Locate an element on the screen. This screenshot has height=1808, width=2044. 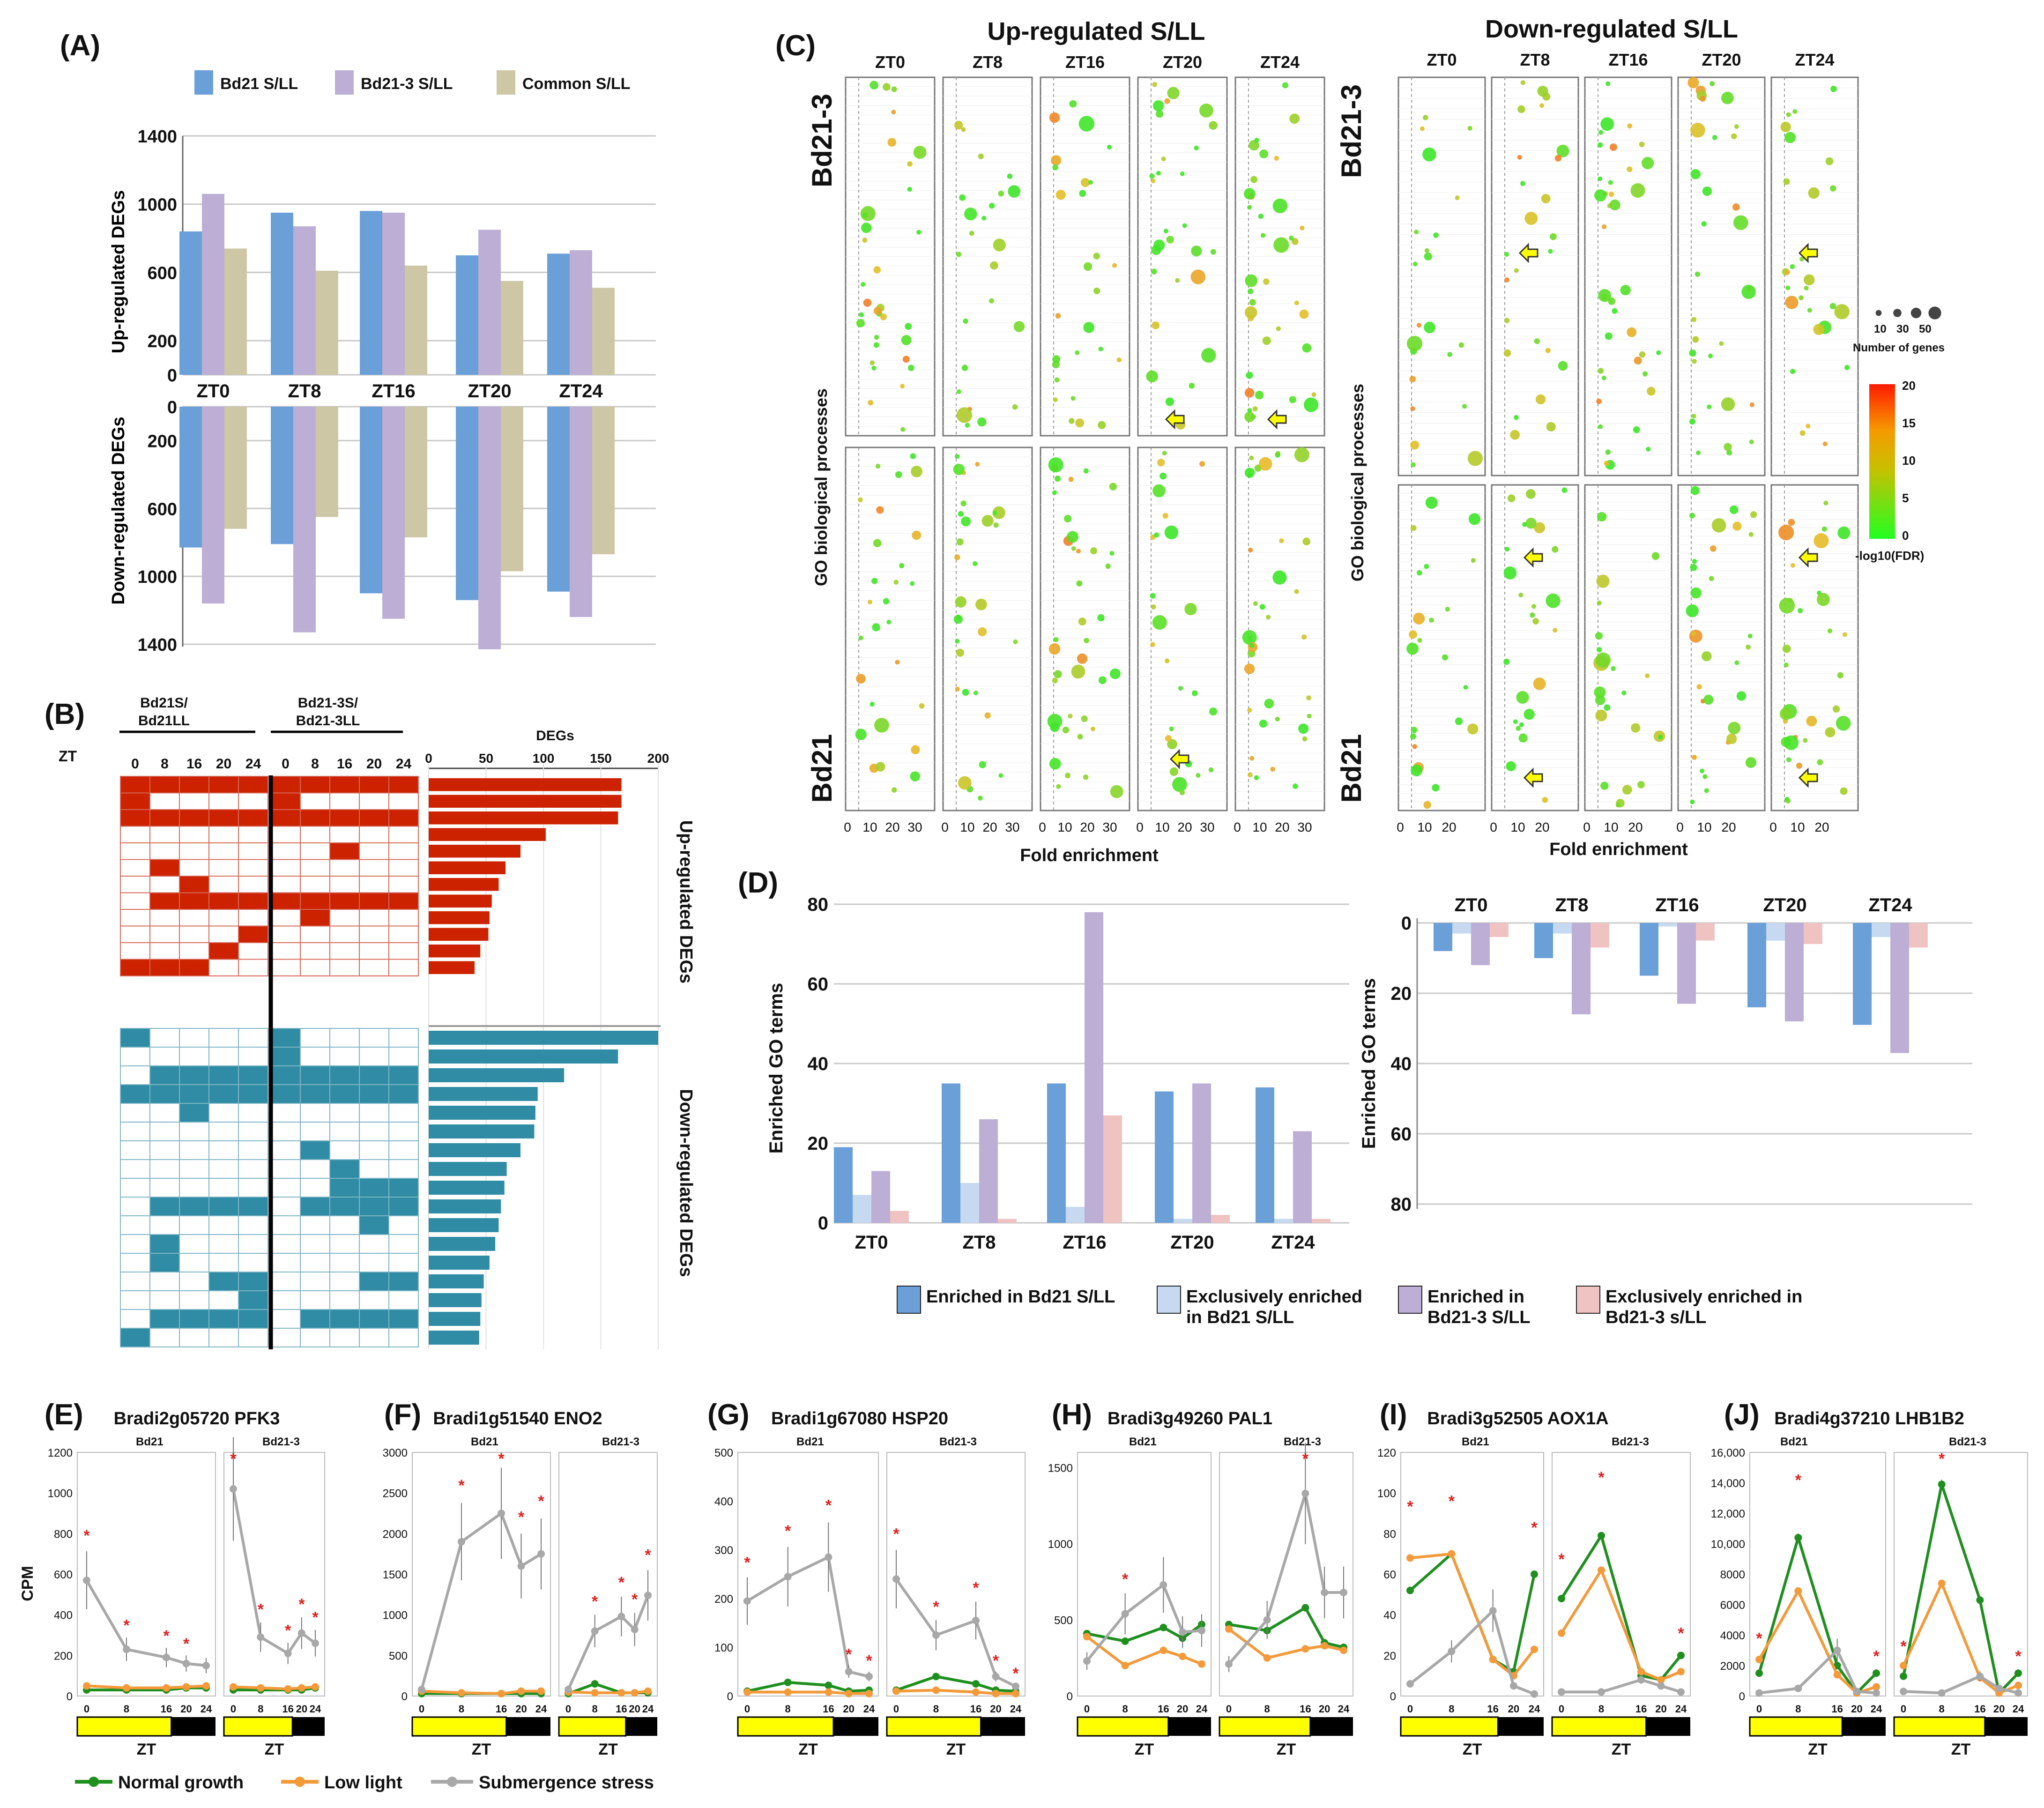
gene-title: Bradi1g67080 HSP20 is located at coordinates (859, 1419).